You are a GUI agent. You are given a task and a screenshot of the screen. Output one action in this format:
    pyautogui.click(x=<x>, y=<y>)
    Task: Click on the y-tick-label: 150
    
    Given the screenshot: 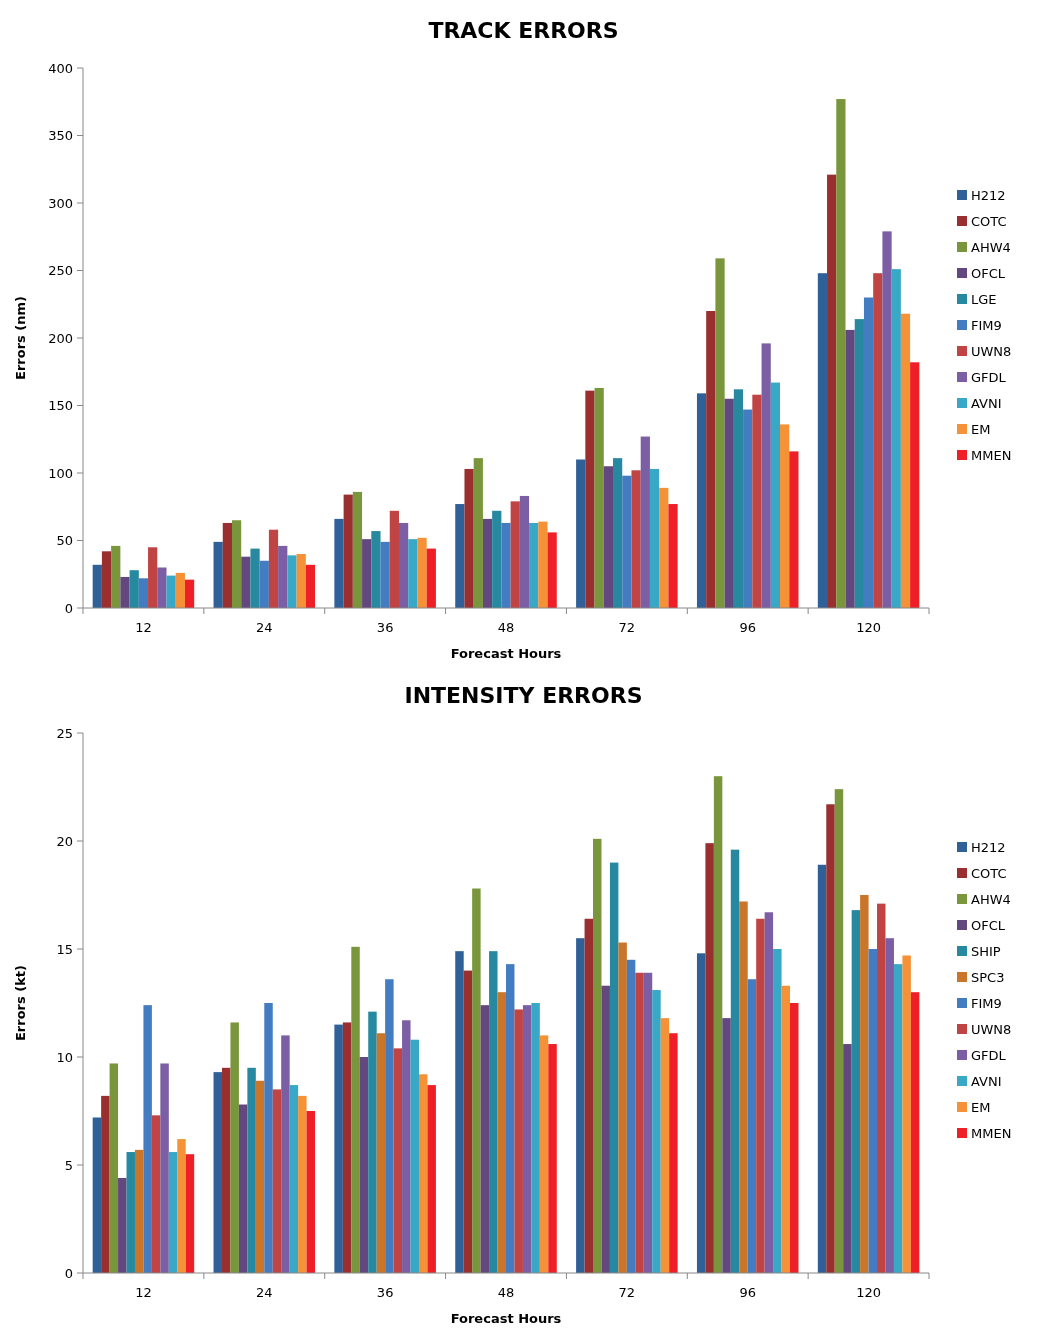 What is the action you would take?
    pyautogui.click(x=60, y=406)
    